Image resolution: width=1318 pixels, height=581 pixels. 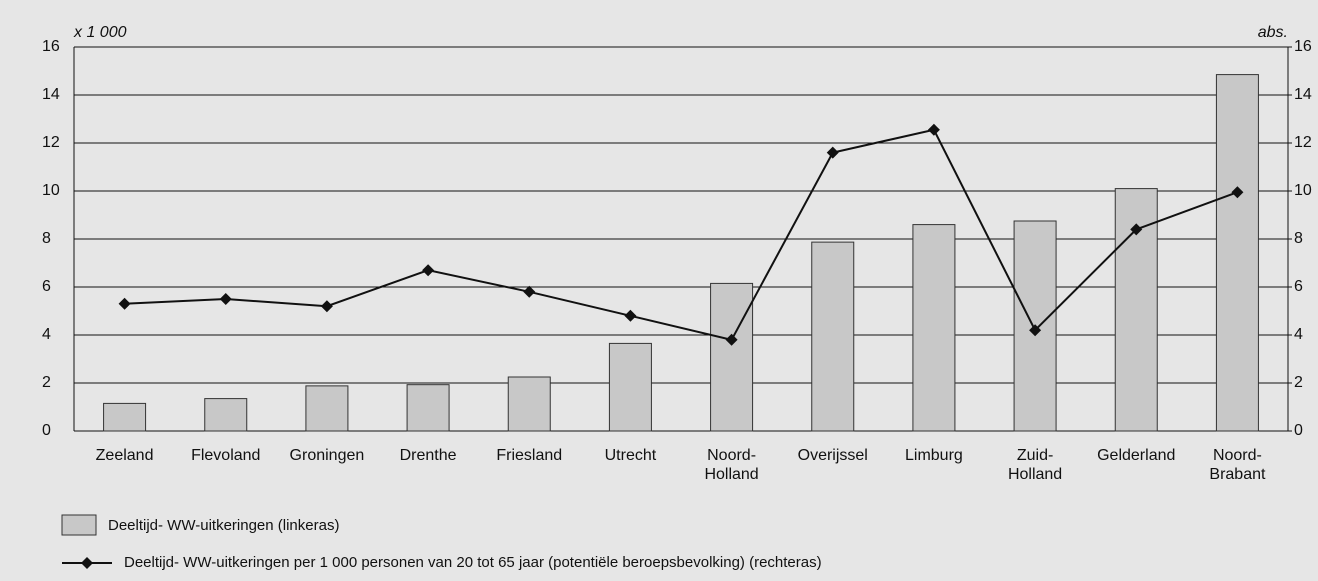 What do you see at coordinates (428, 455) in the screenshot?
I see `x-tick-label: Drenthe` at bounding box center [428, 455].